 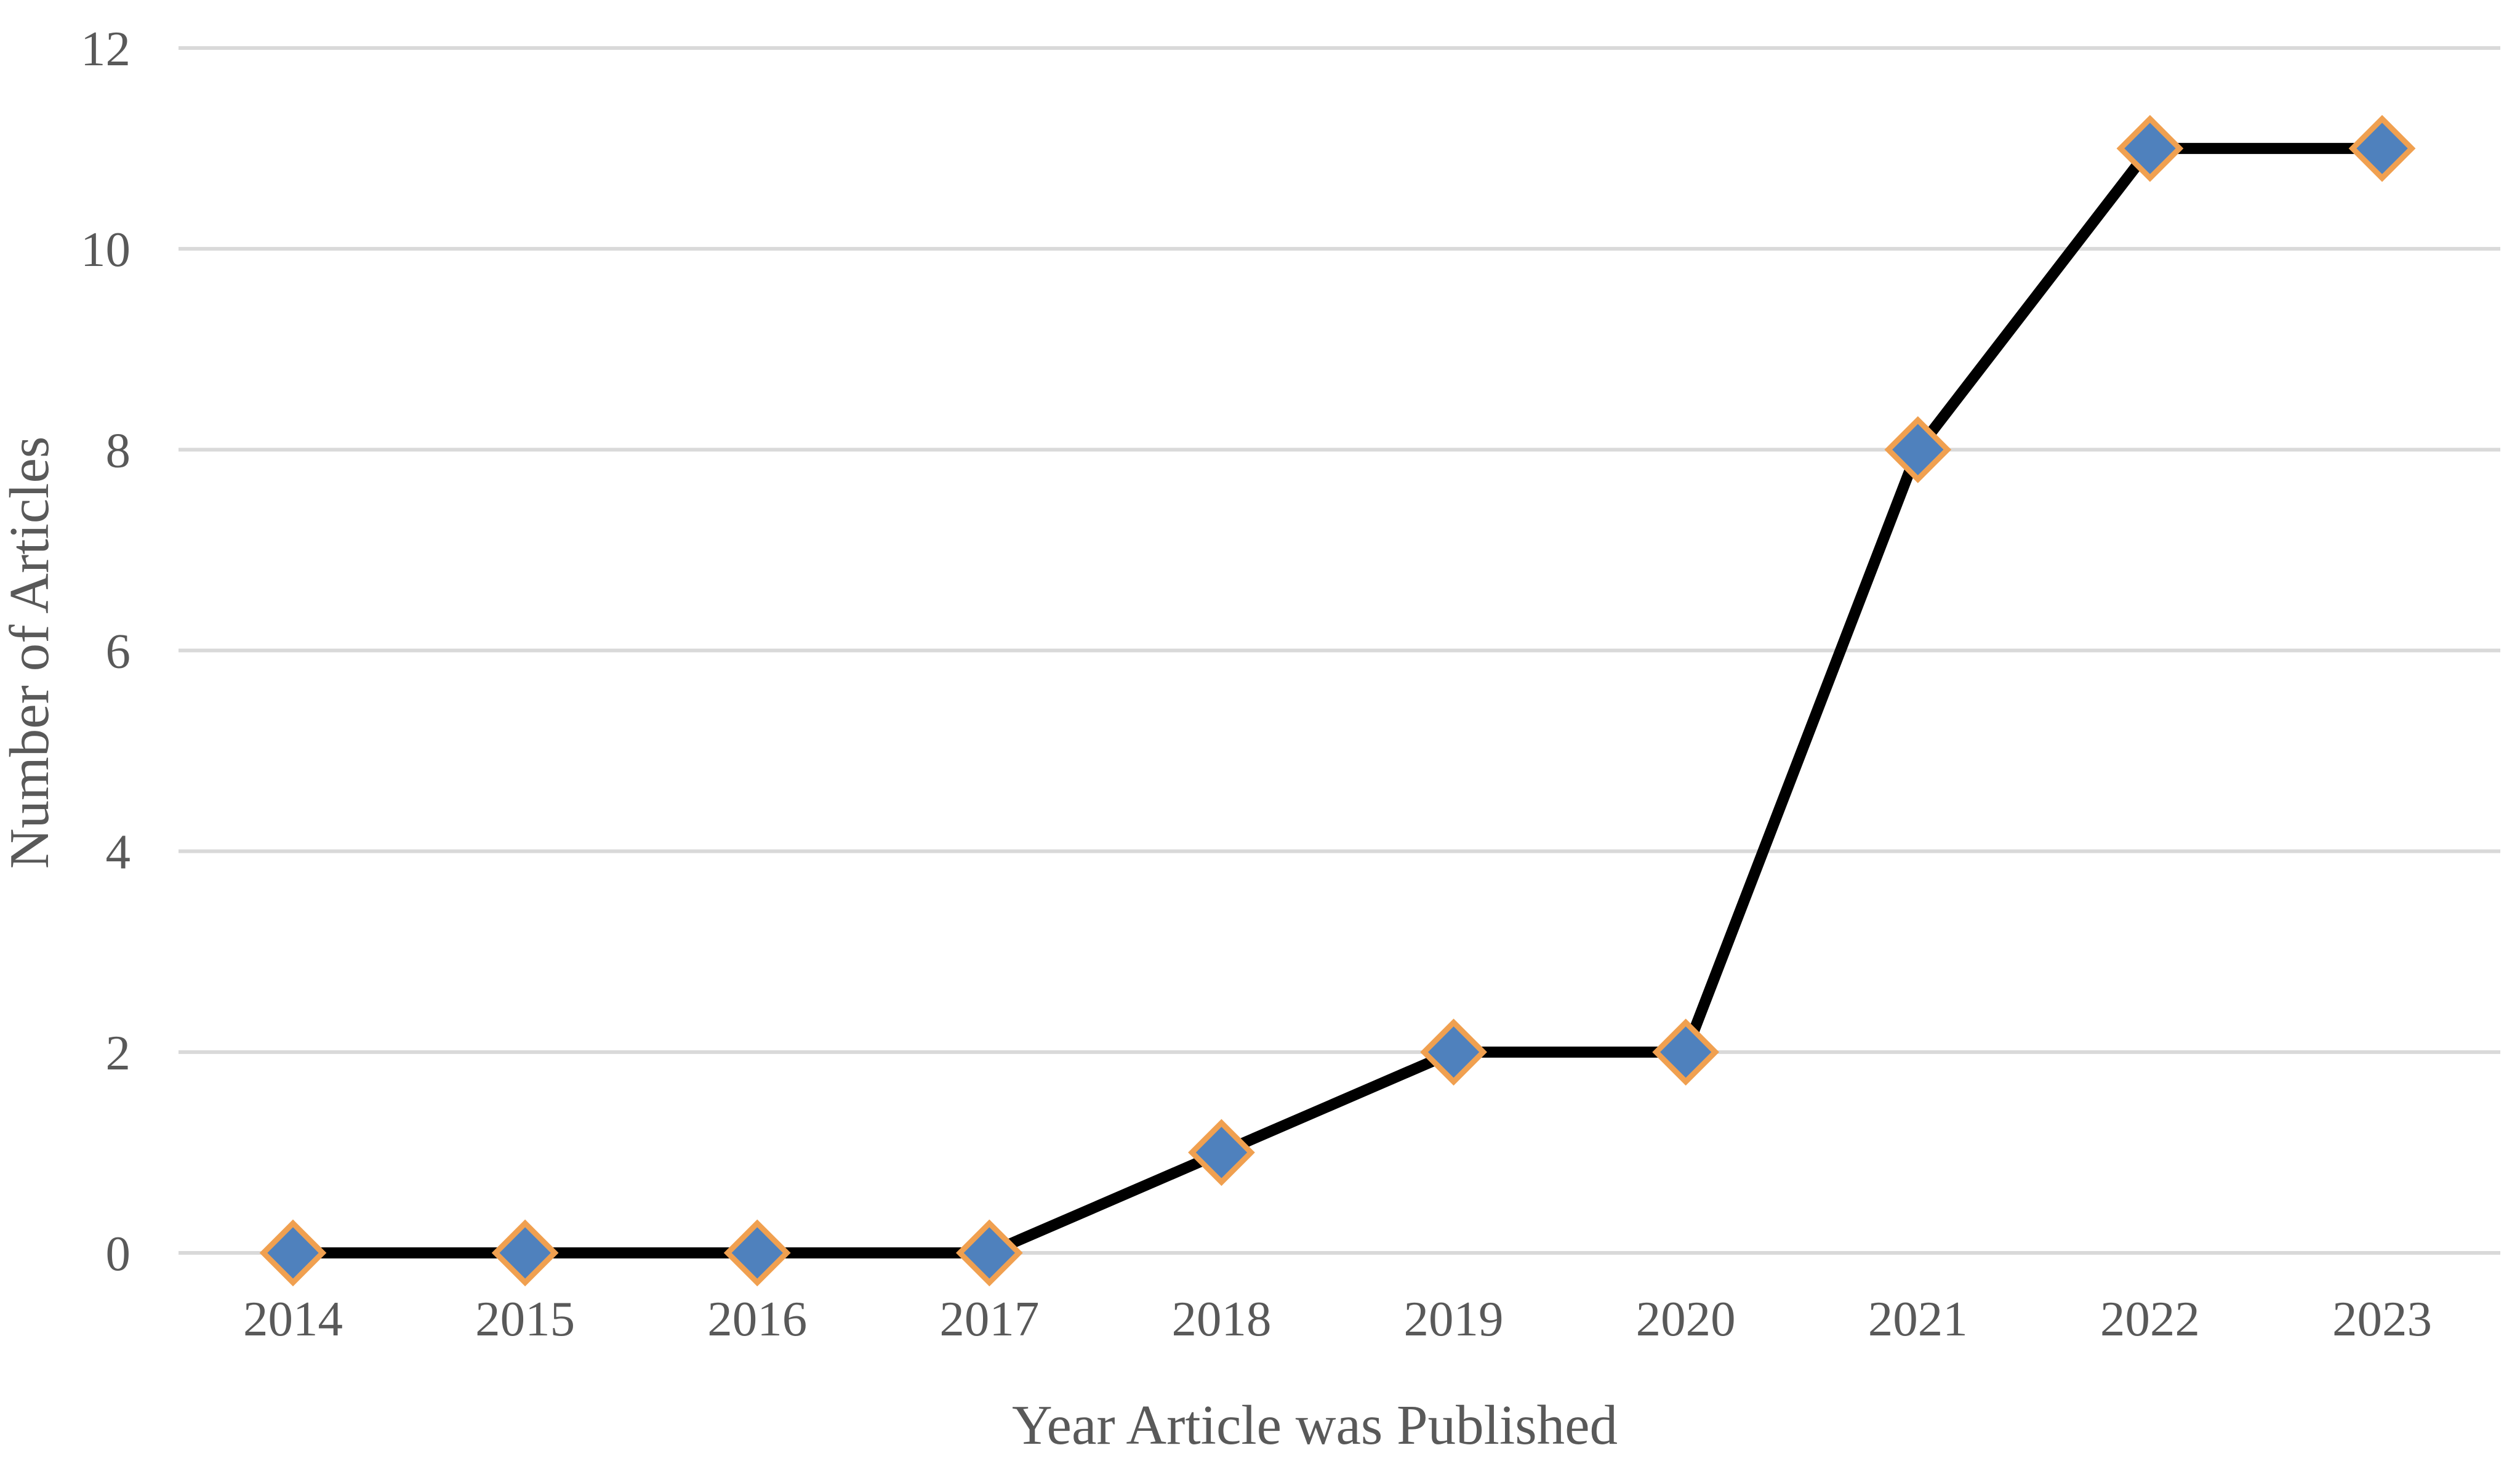 What do you see at coordinates (1918, 1318) in the screenshot?
I see `x-tick-label: 2021` at bounding box center [1918, 1318].